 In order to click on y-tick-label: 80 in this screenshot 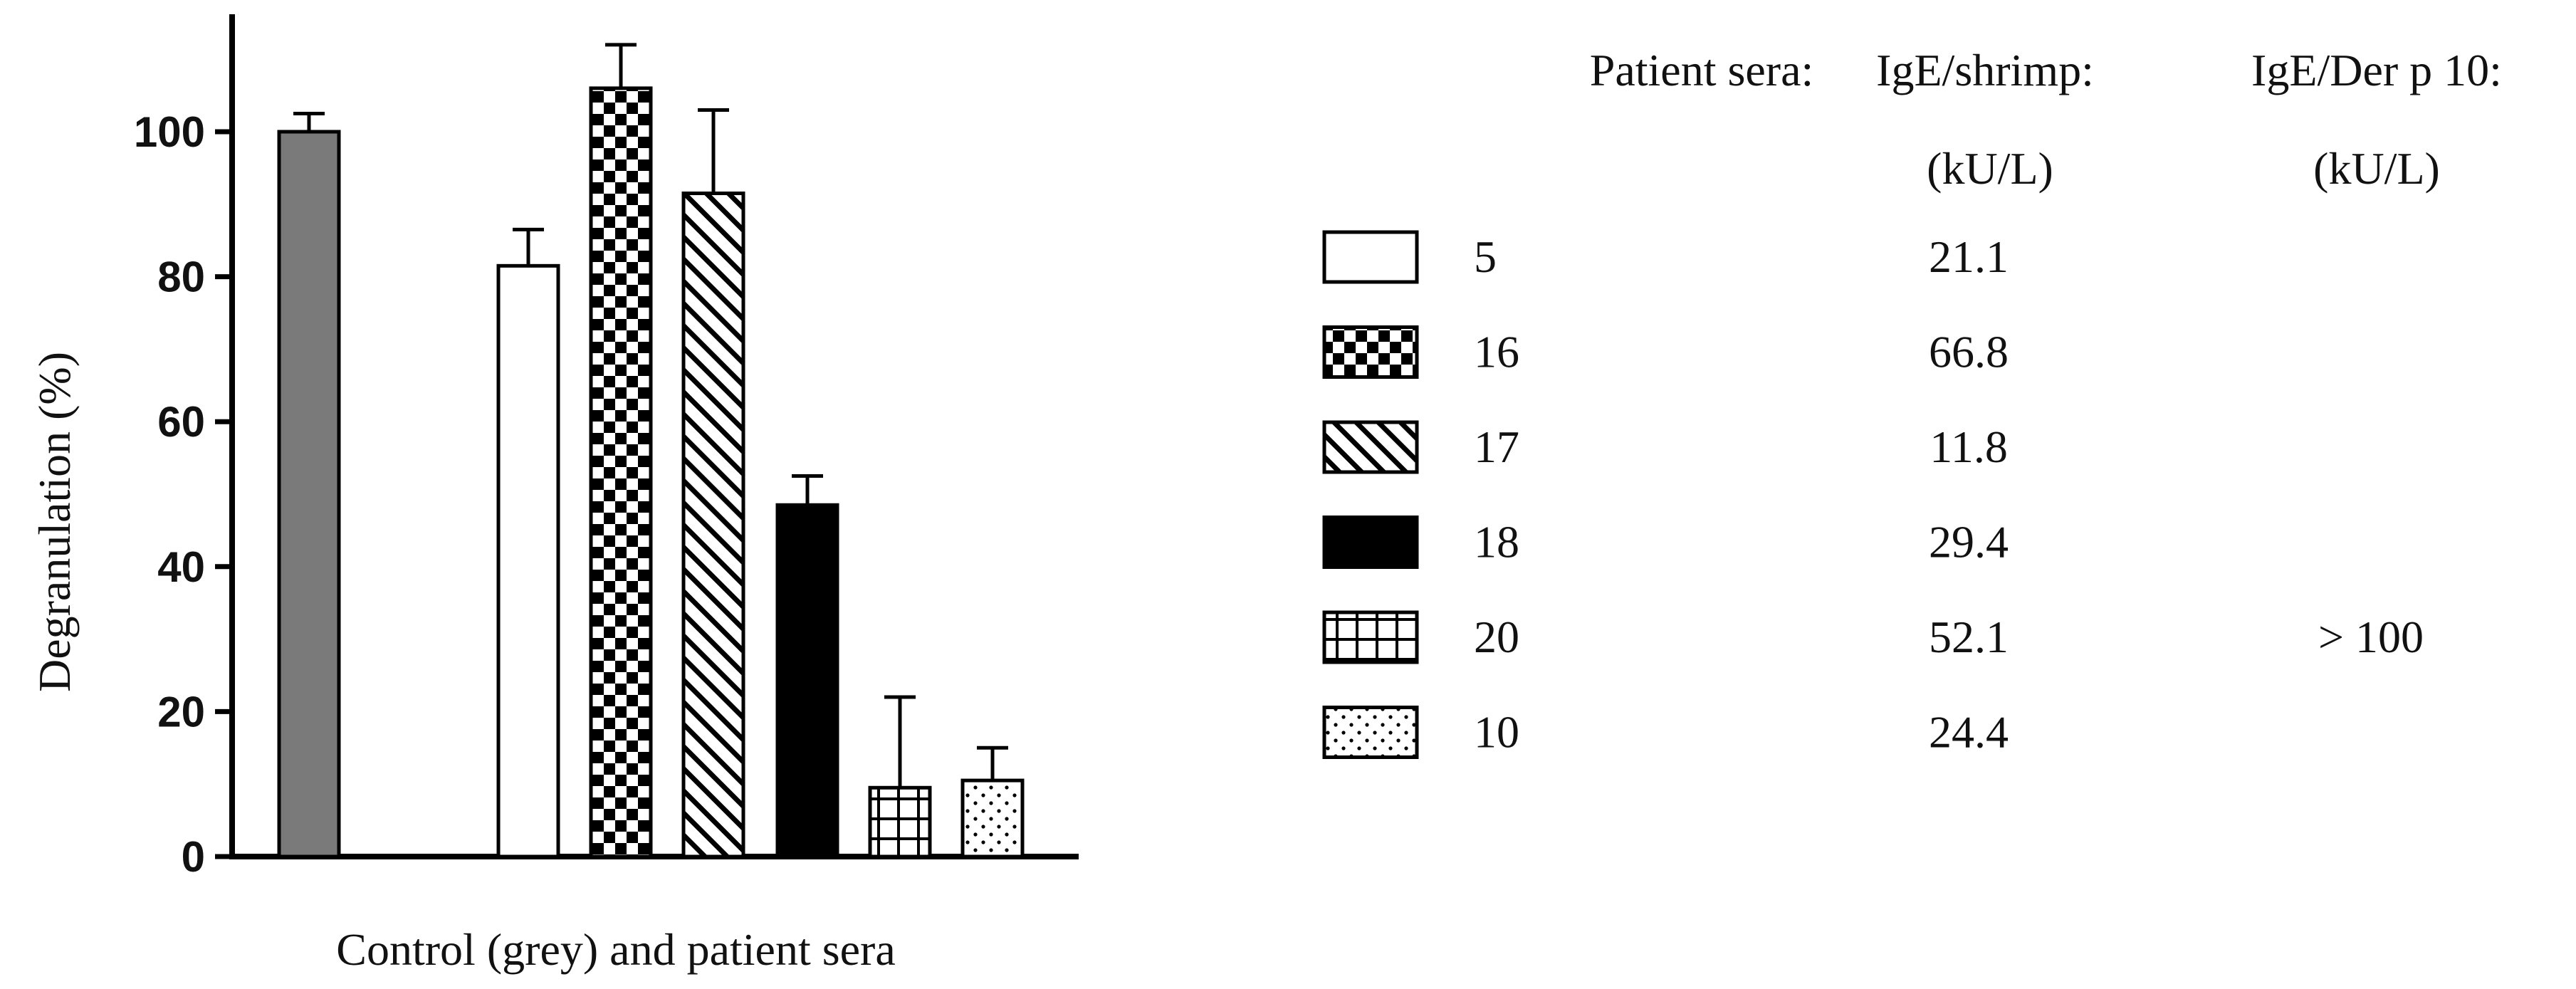, I will do `click(181, 277)`.